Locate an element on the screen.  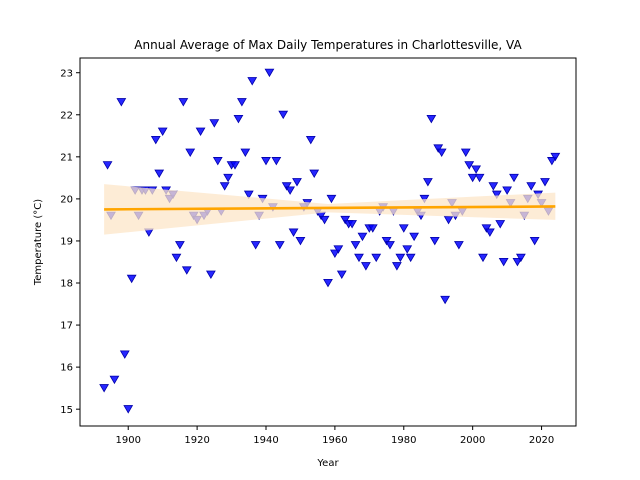
y-tick-label: 18 is located at coordinates (66, 284).